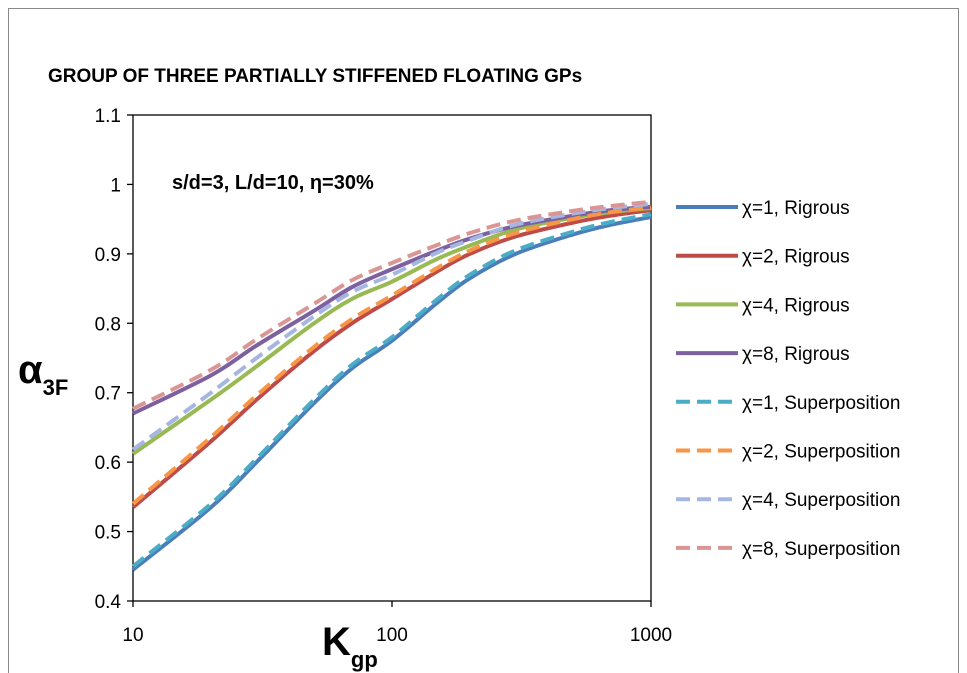  What do you see at coordinates (397, 623) in the screenshot?
I see `x-axis-ticks: 10 100 1000` at bounding box center [397, 623].